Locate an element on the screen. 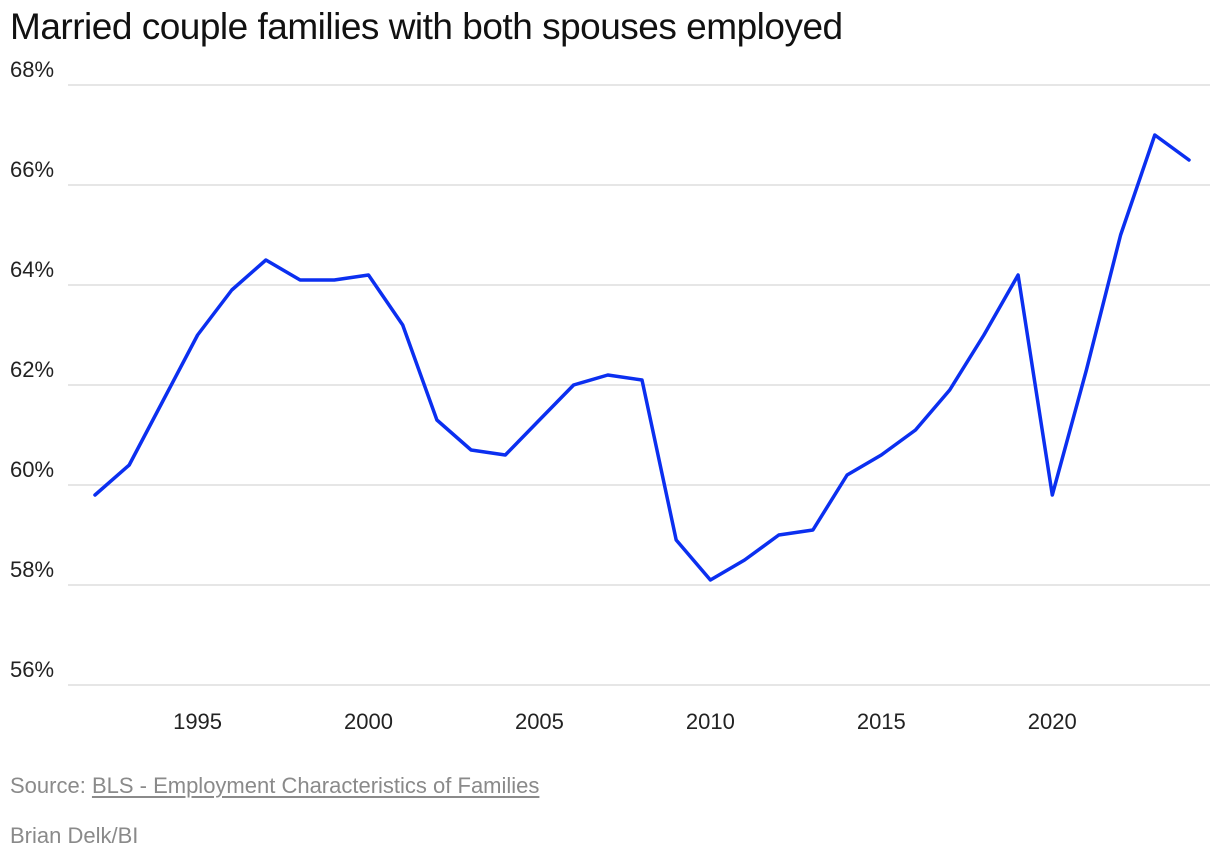  x-tick-label: 2020 is located at coordinates (1052, 721).